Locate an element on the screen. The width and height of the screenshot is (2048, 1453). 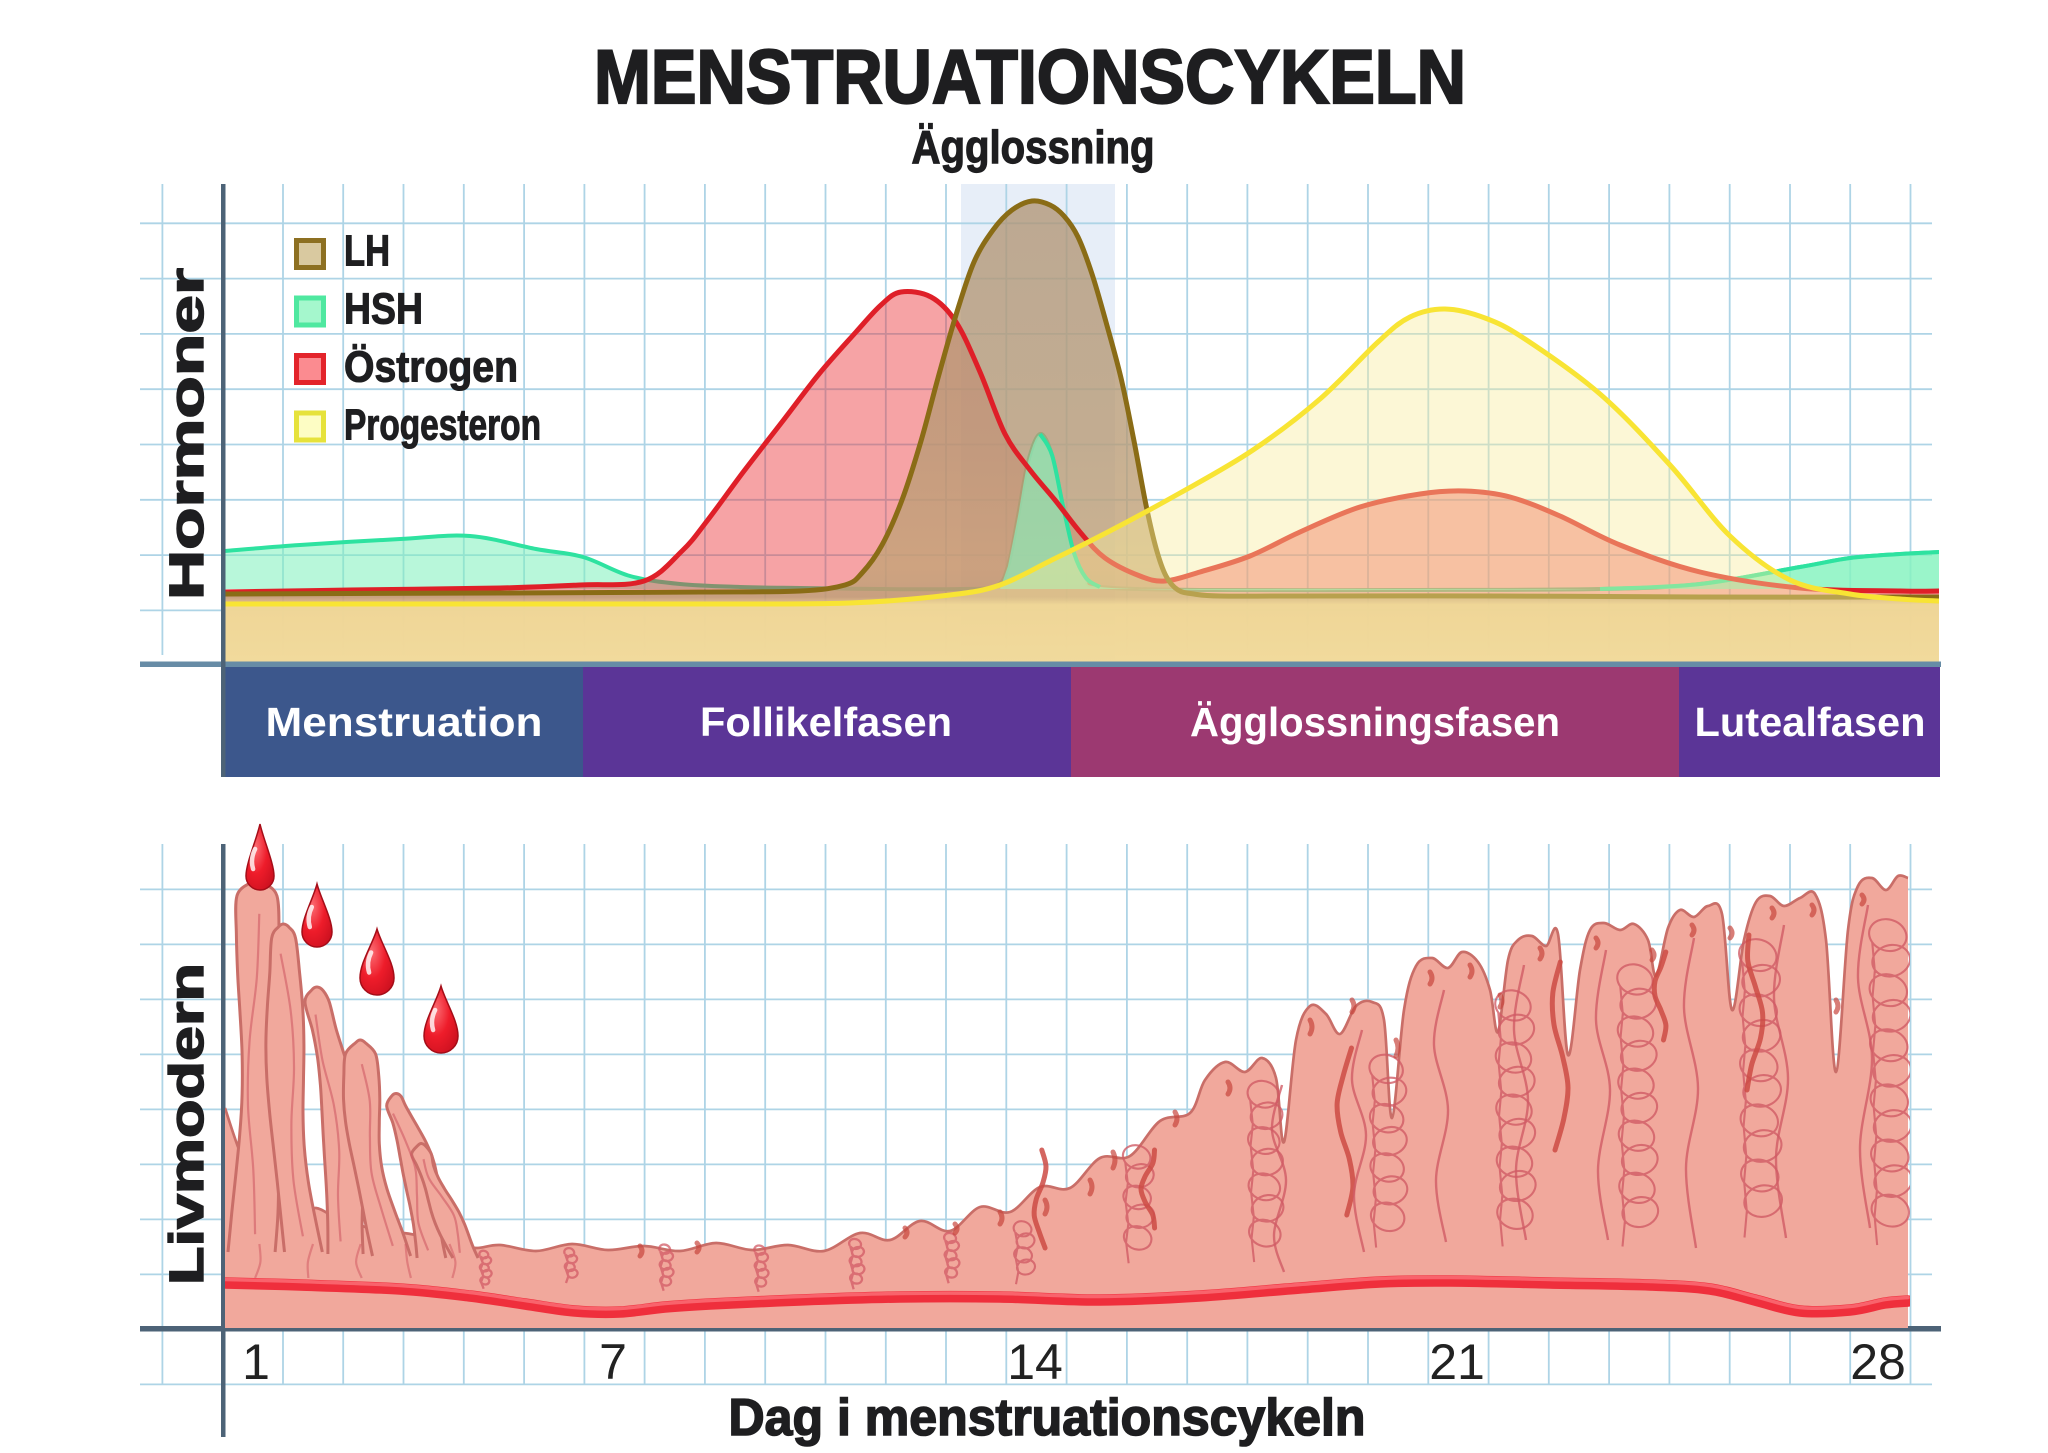
svg-text: 7 is located at coordinates (613, 1362).